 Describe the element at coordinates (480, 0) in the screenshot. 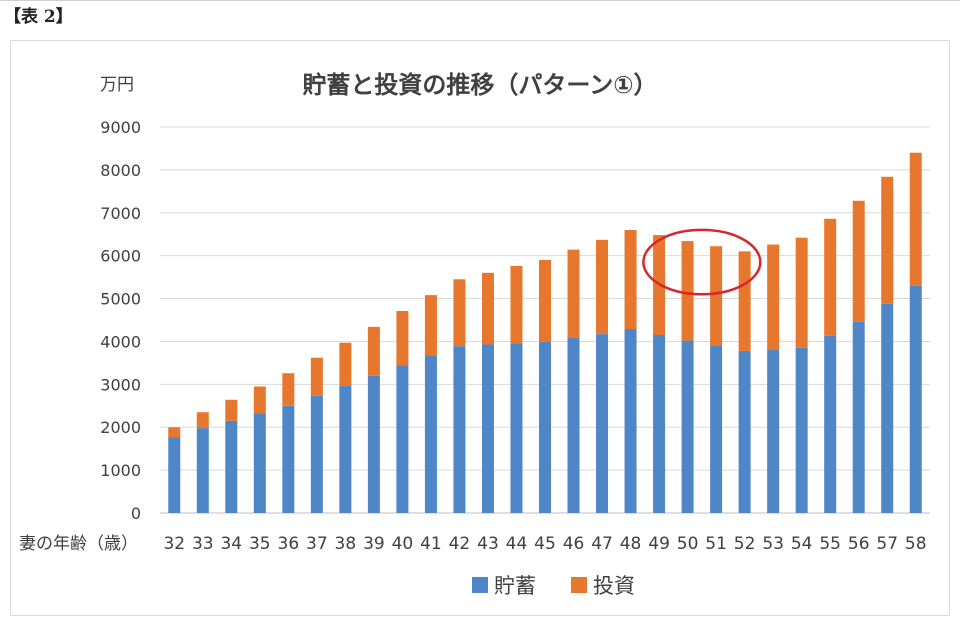

I see `top-rule` at that location.